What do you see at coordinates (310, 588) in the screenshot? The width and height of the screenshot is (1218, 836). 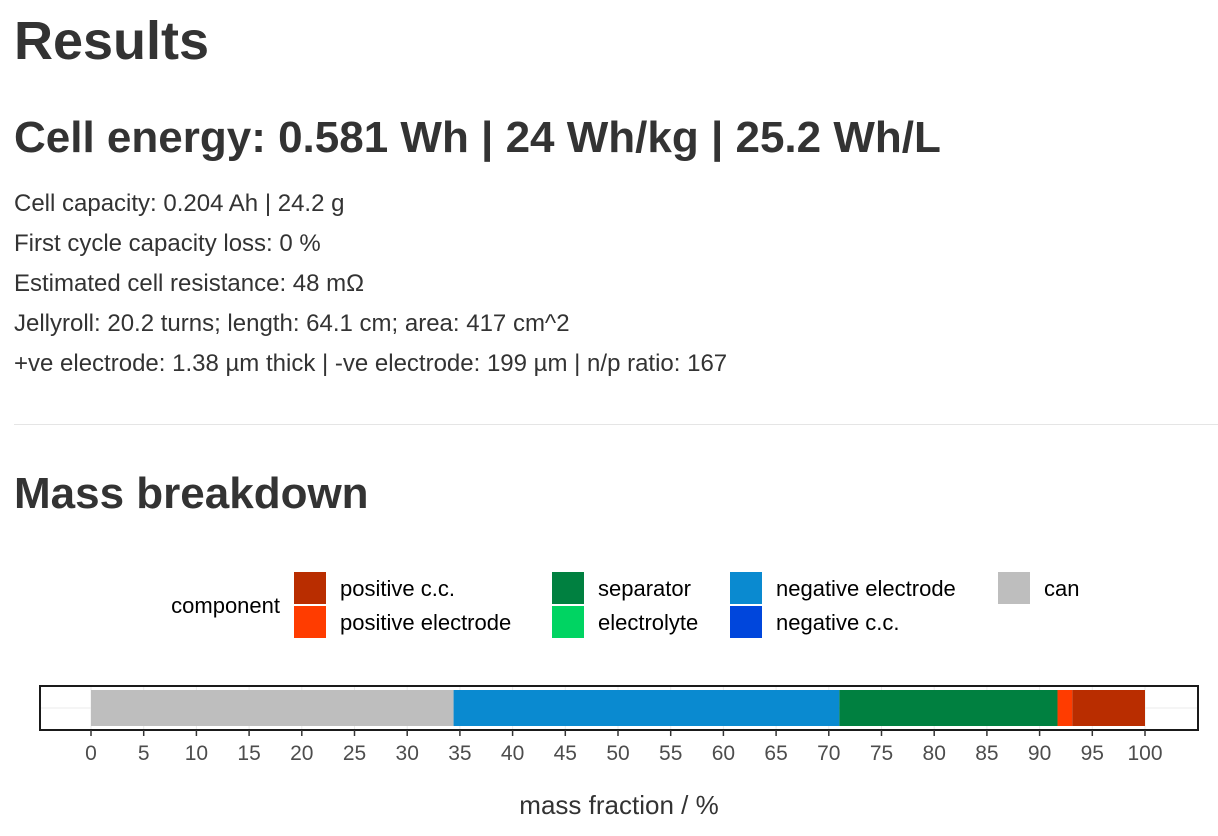 I see `legend-key-positive-c-c` at bounding box center [310, 588].